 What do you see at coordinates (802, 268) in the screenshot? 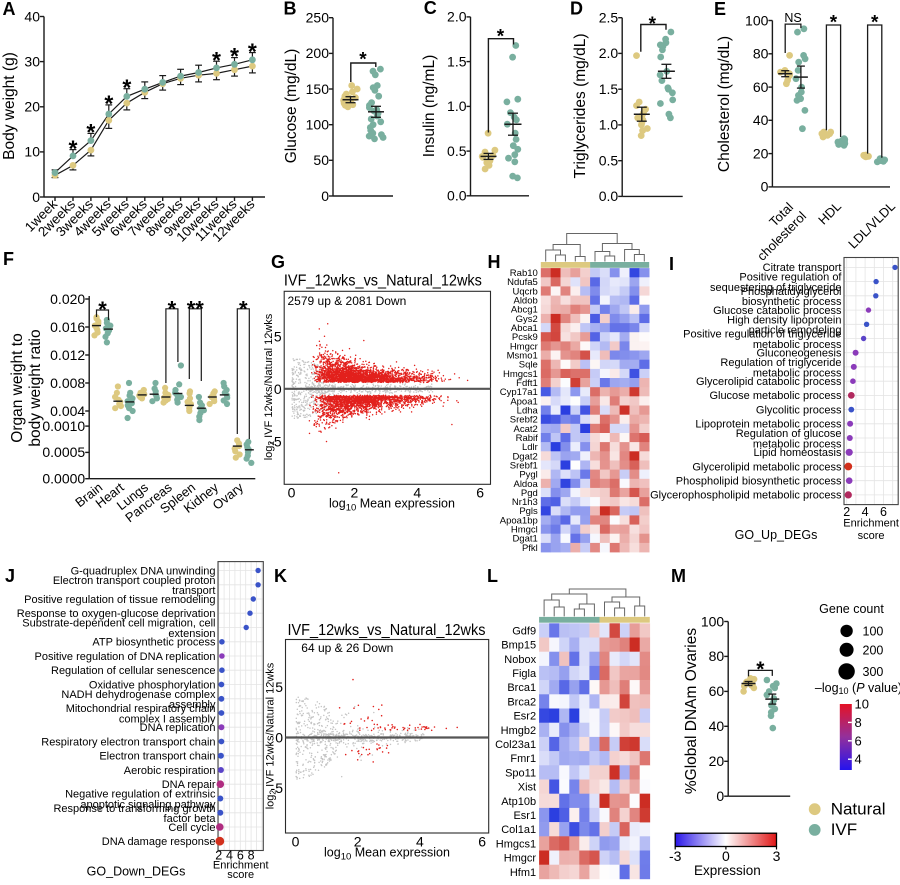
I see `svg-text: Citrate transport` at bounding box center [802, 268].